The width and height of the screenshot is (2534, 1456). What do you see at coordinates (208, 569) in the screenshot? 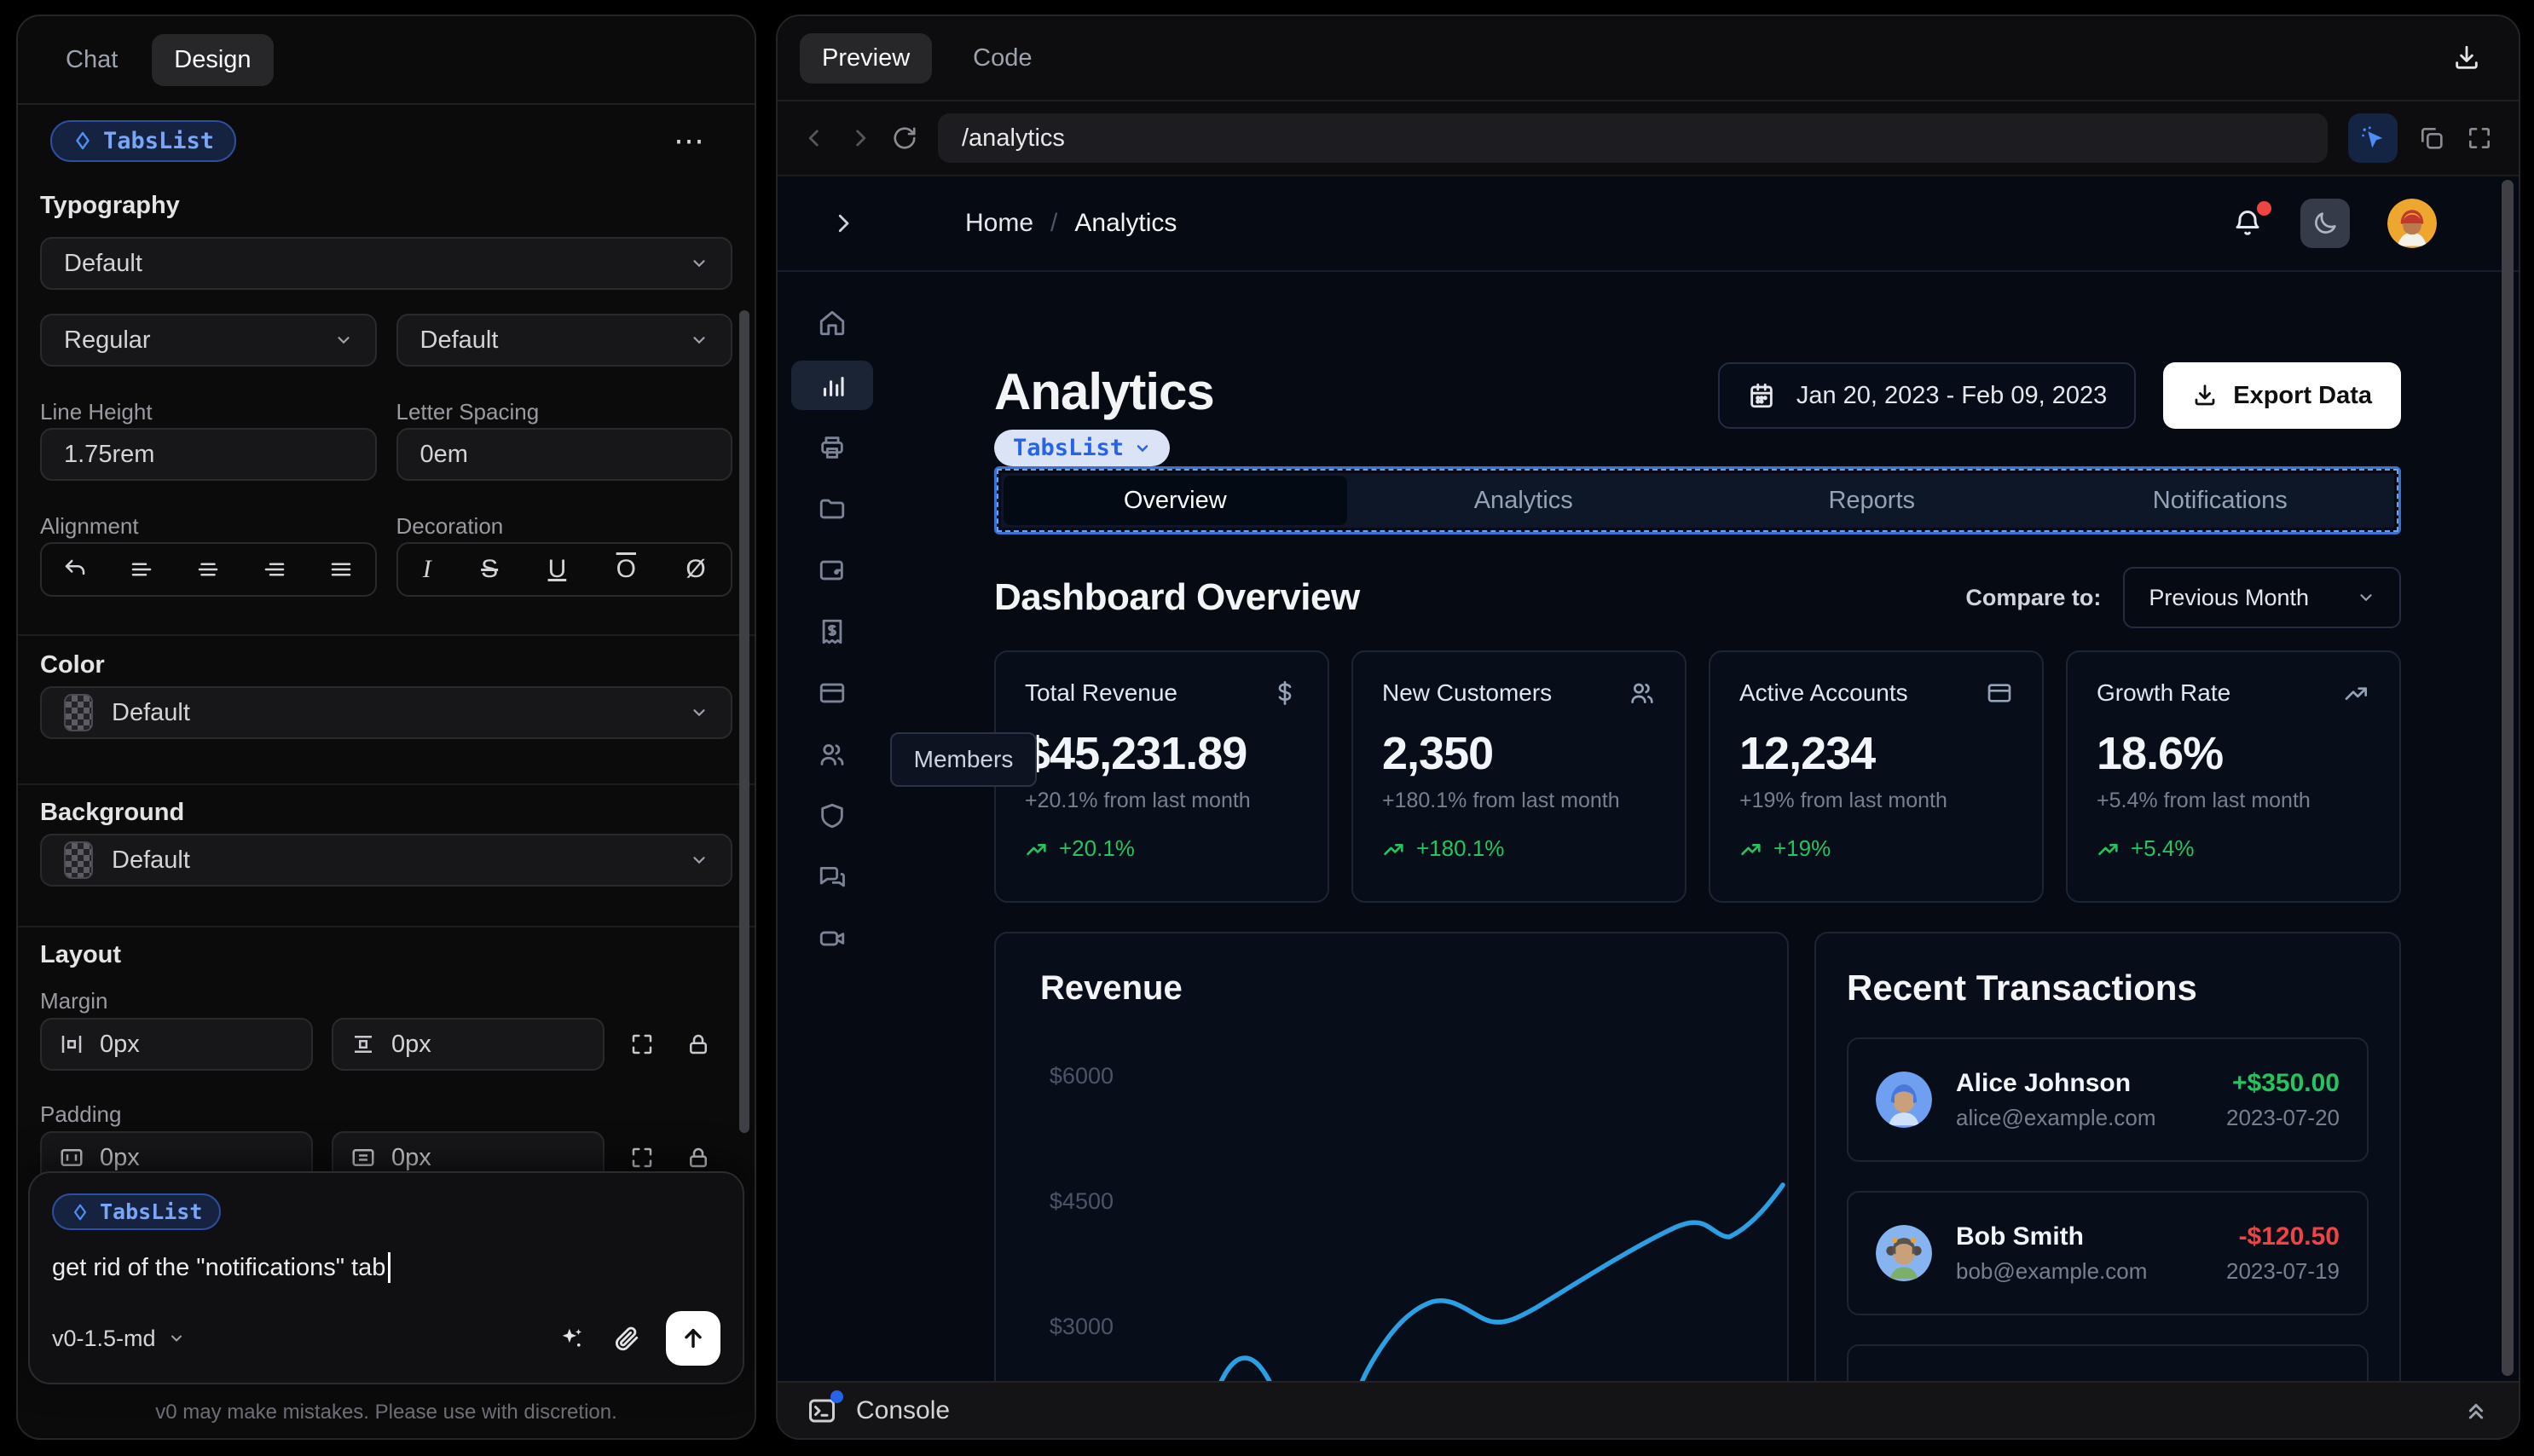
I see `align-center-icon` at bounding box center [208, 569].